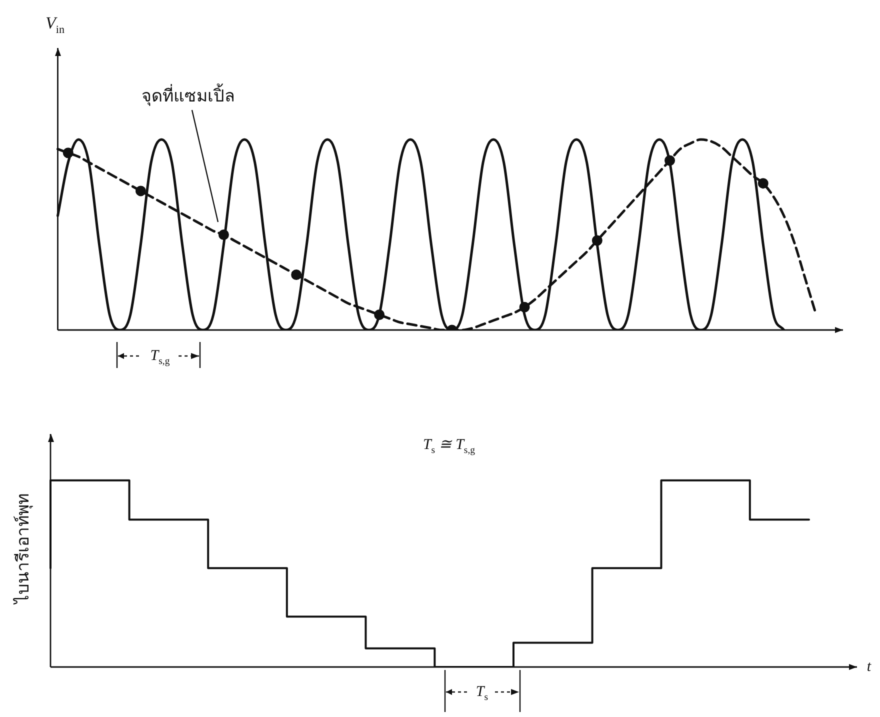 The height and width of the screenshot is (717, 880). What do you see at coordinates (869, 666) in the screenshot?
I see `x-axis-title: t` at bounding box center [869, 666].